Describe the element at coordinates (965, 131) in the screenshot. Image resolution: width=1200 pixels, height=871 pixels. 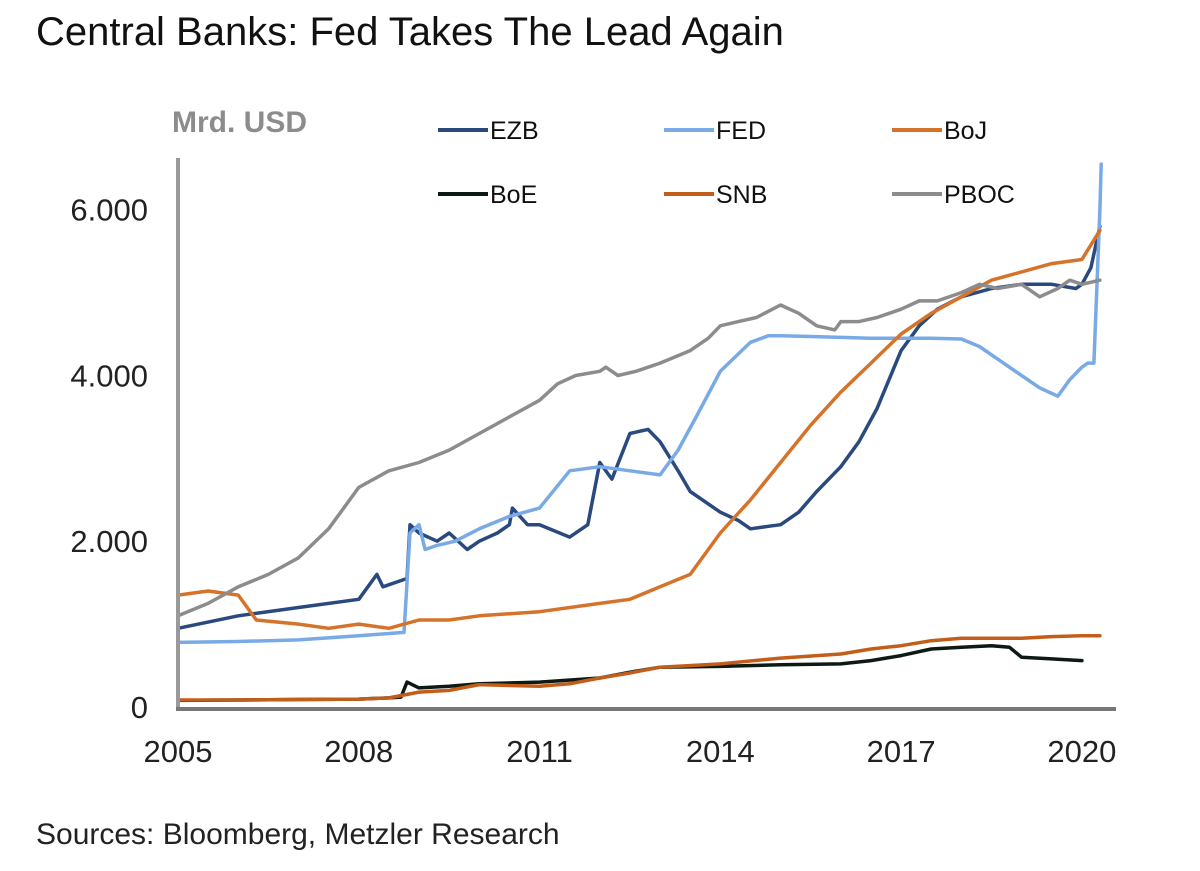
I see `legend-label: BoJ` at that location.